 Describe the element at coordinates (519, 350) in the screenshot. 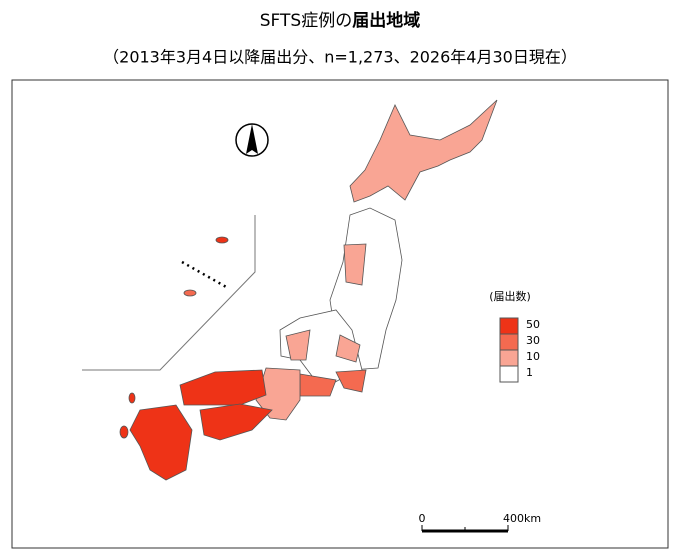

I see `legend: 50 30 10 1` at that location.